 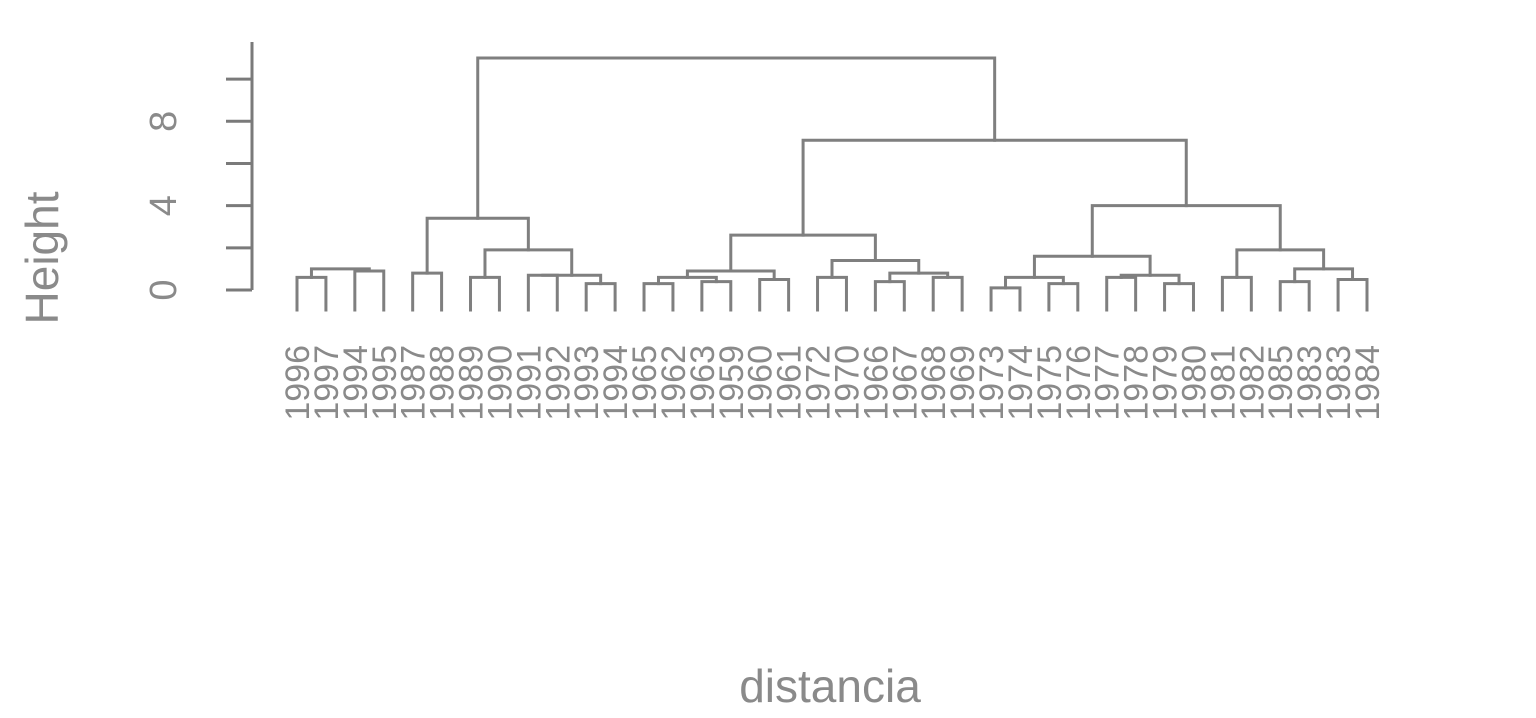 What do you see at coordinates (198, 171) in the screenshot?
I see `y-axis: 0 4 8` at bounding box center [198, 171].